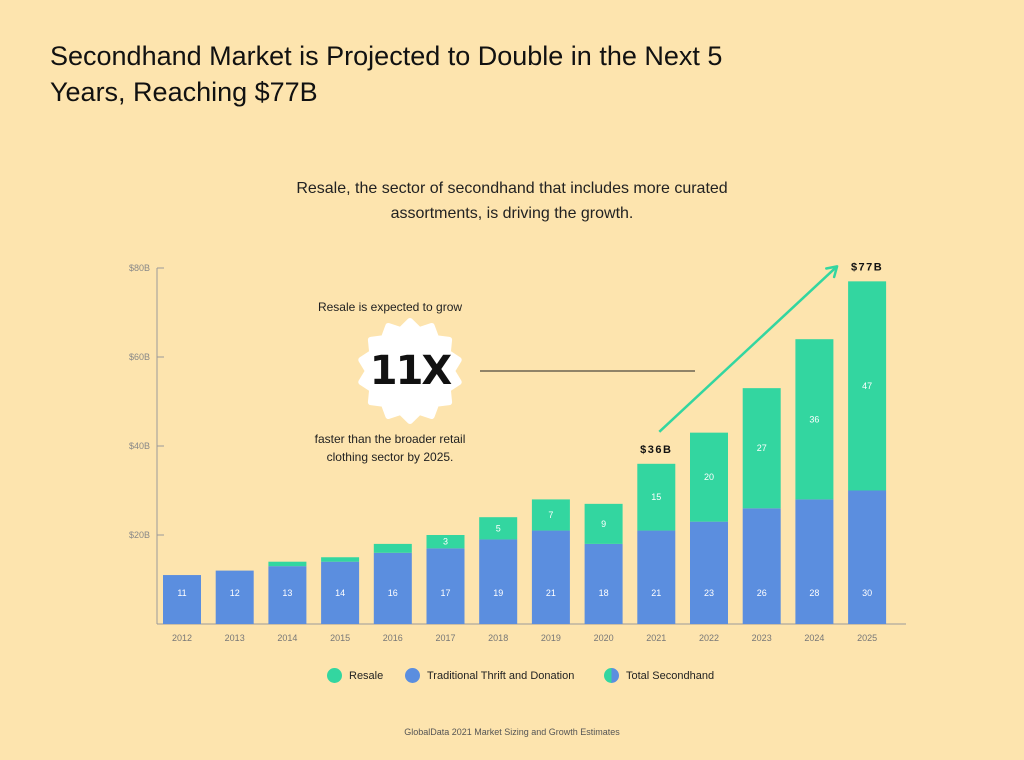 This screenshot has width=1024, height=760. I want to click on data-label-resale: 36, so click(814, 419).